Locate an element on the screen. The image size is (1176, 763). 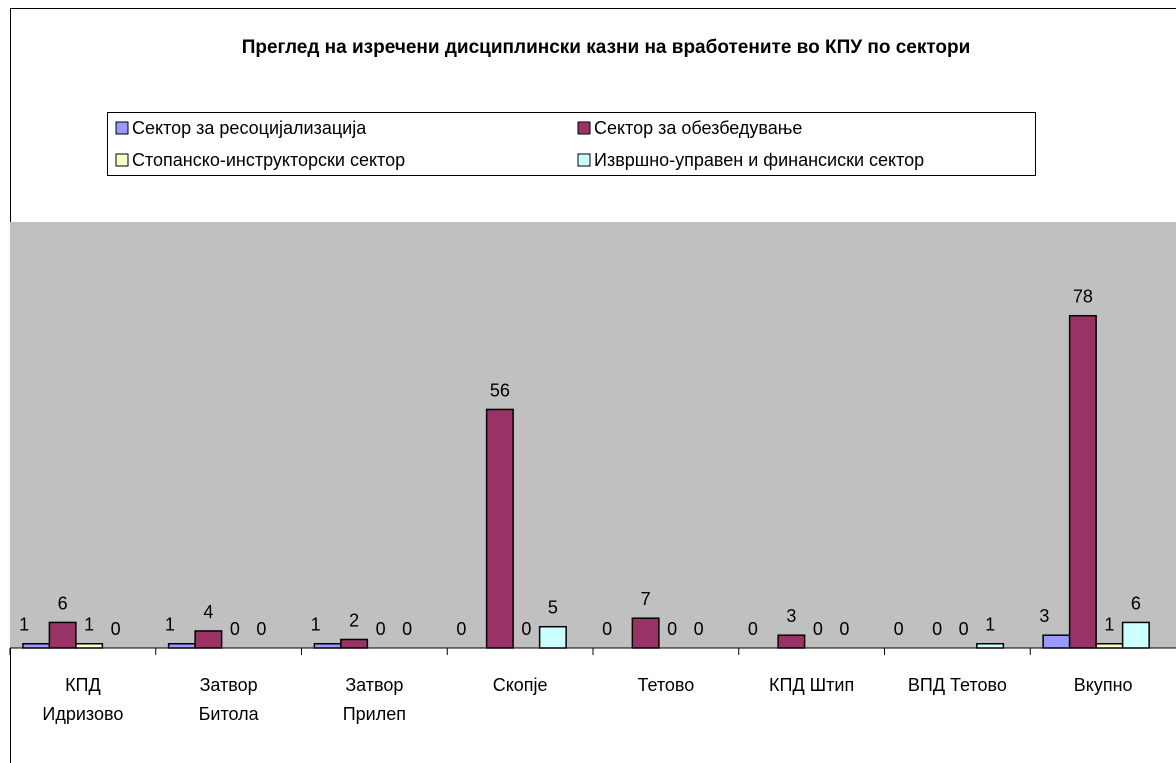
value-label: 78 is located at coordinates (1083, 297).